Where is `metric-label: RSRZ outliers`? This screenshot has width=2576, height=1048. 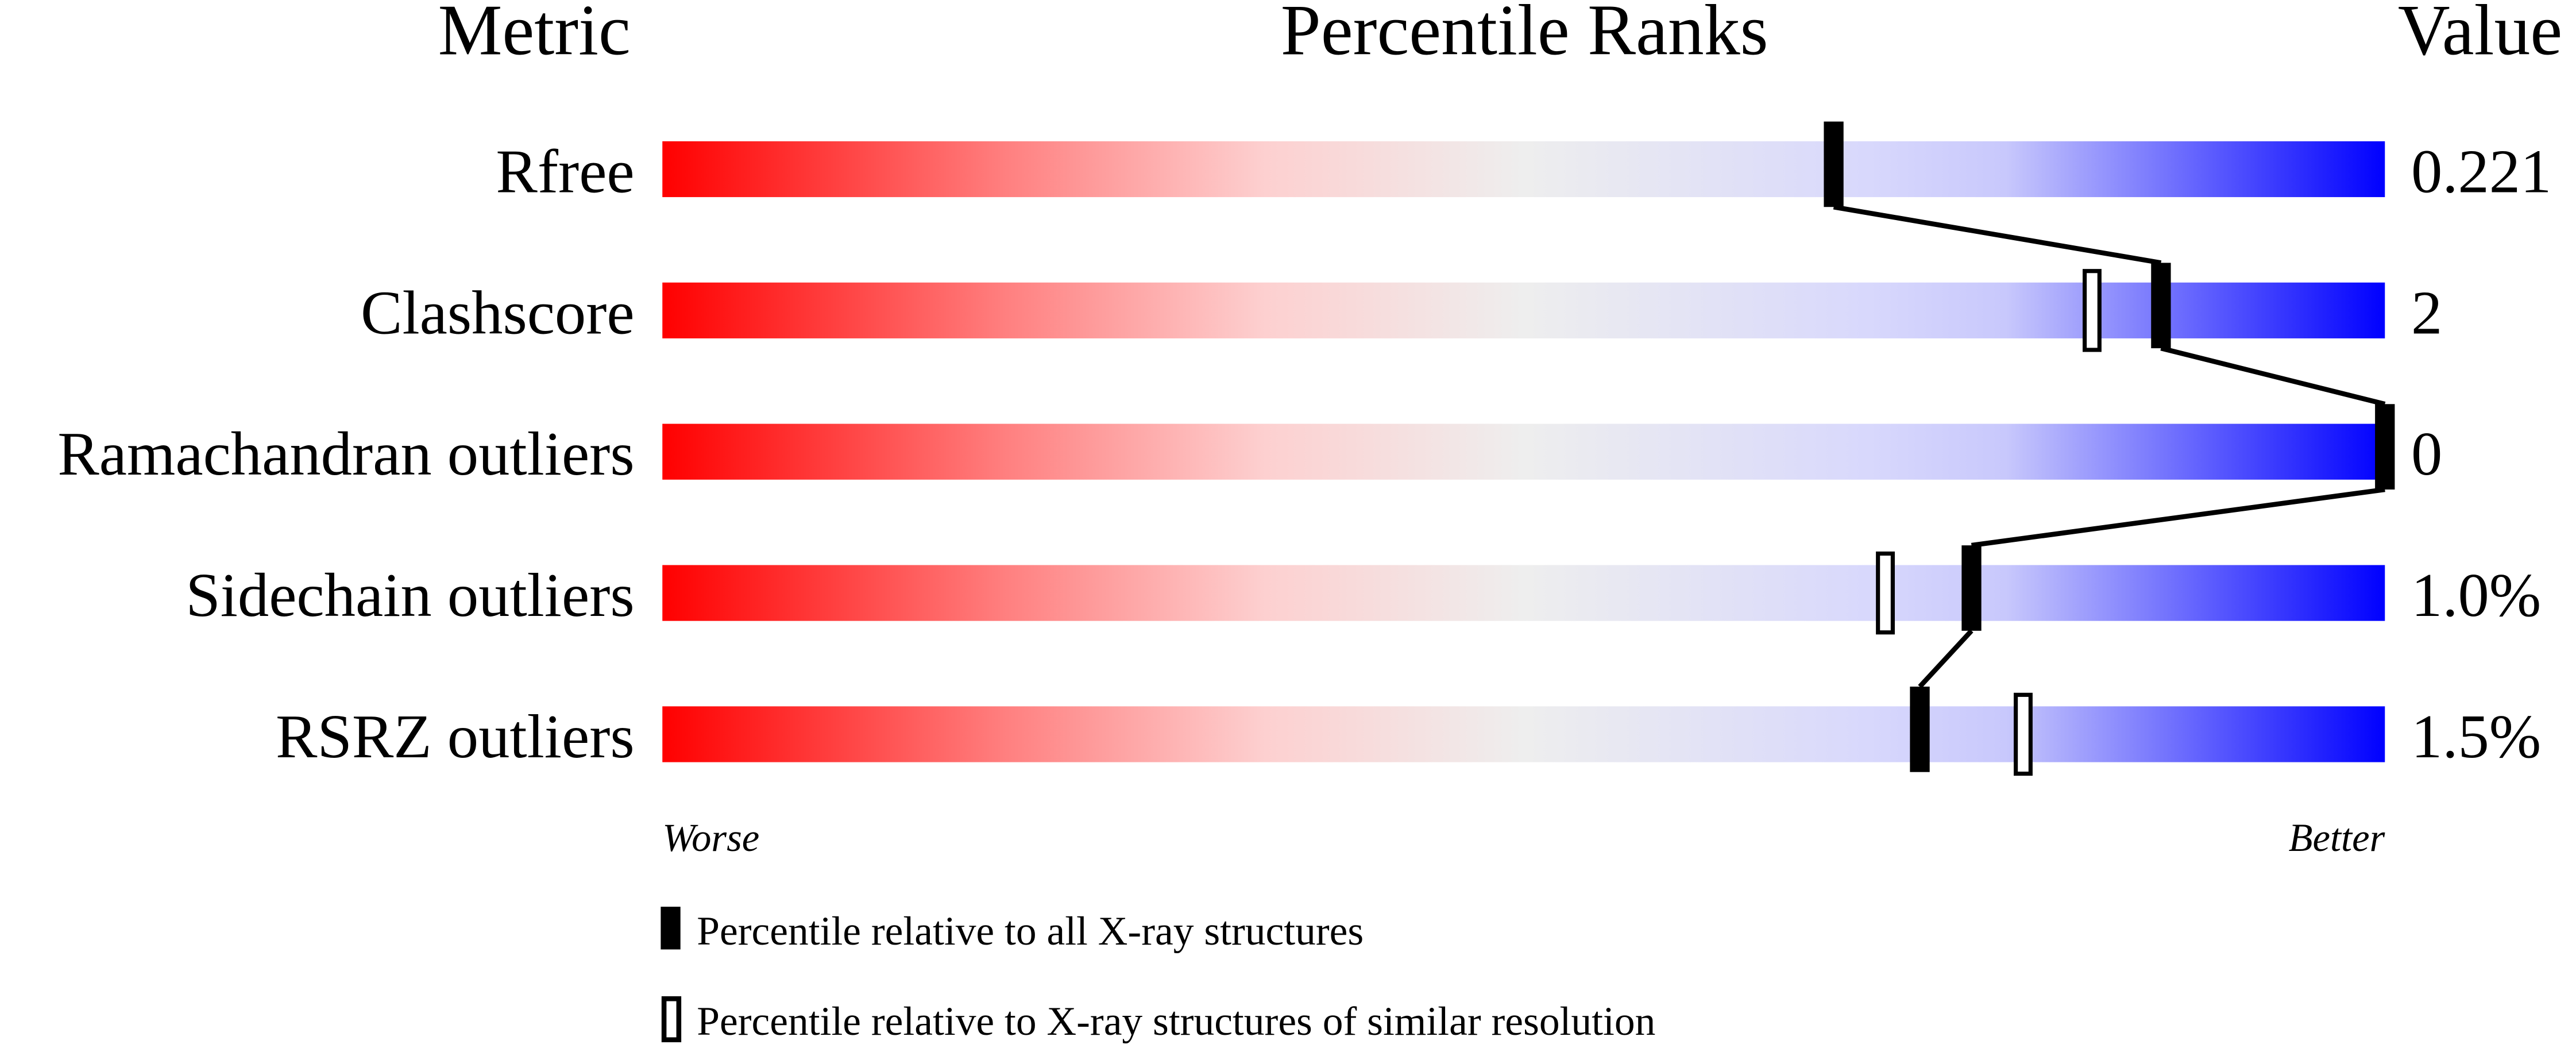 metric-label: RSRZ outliers is located at coordinates (455, 736).